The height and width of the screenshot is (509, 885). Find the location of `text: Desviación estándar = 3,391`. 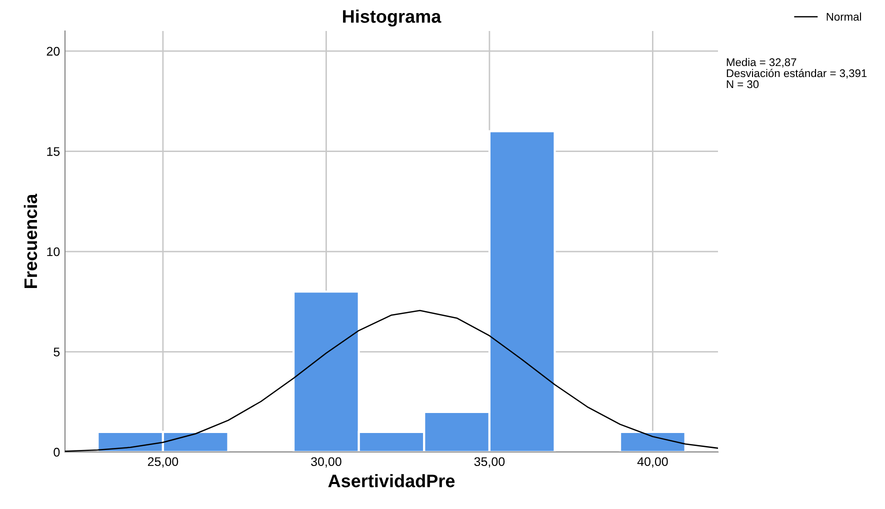

text: Desviación estándar = 3,391 is located at coordinates (796, 73).